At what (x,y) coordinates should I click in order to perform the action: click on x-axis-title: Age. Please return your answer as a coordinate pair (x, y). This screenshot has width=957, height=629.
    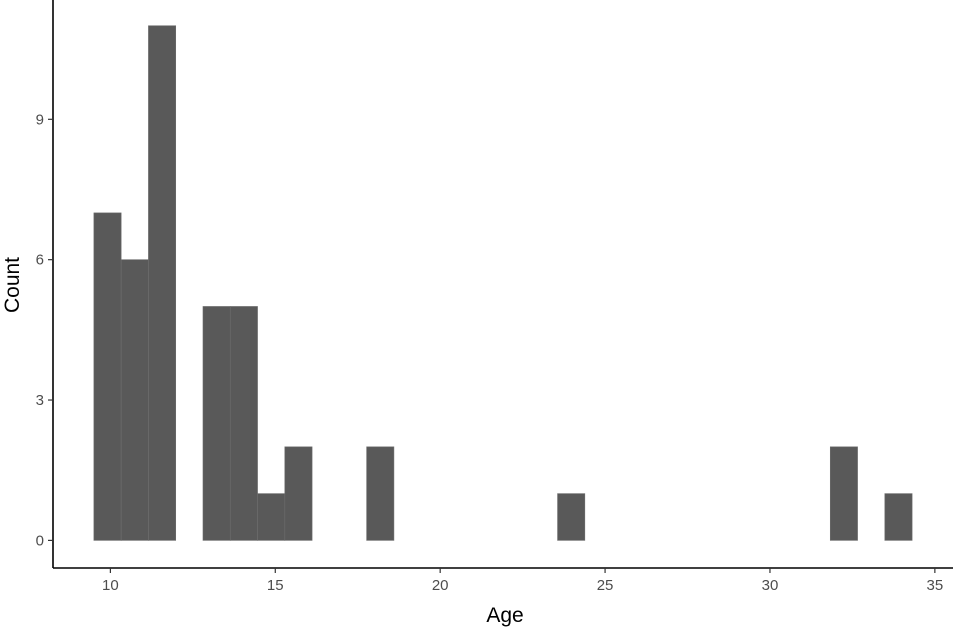
    Looking at the image, I should click on (504, 615).